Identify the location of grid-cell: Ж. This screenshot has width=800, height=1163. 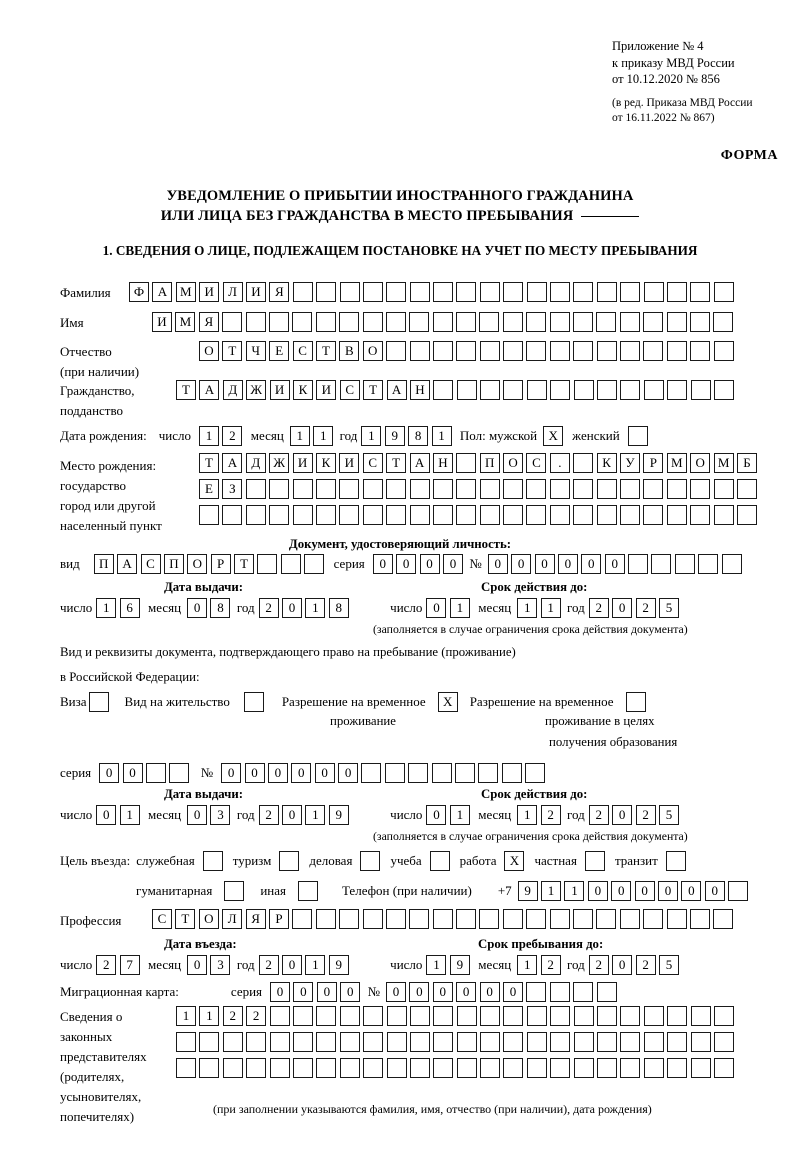
(256, 390).